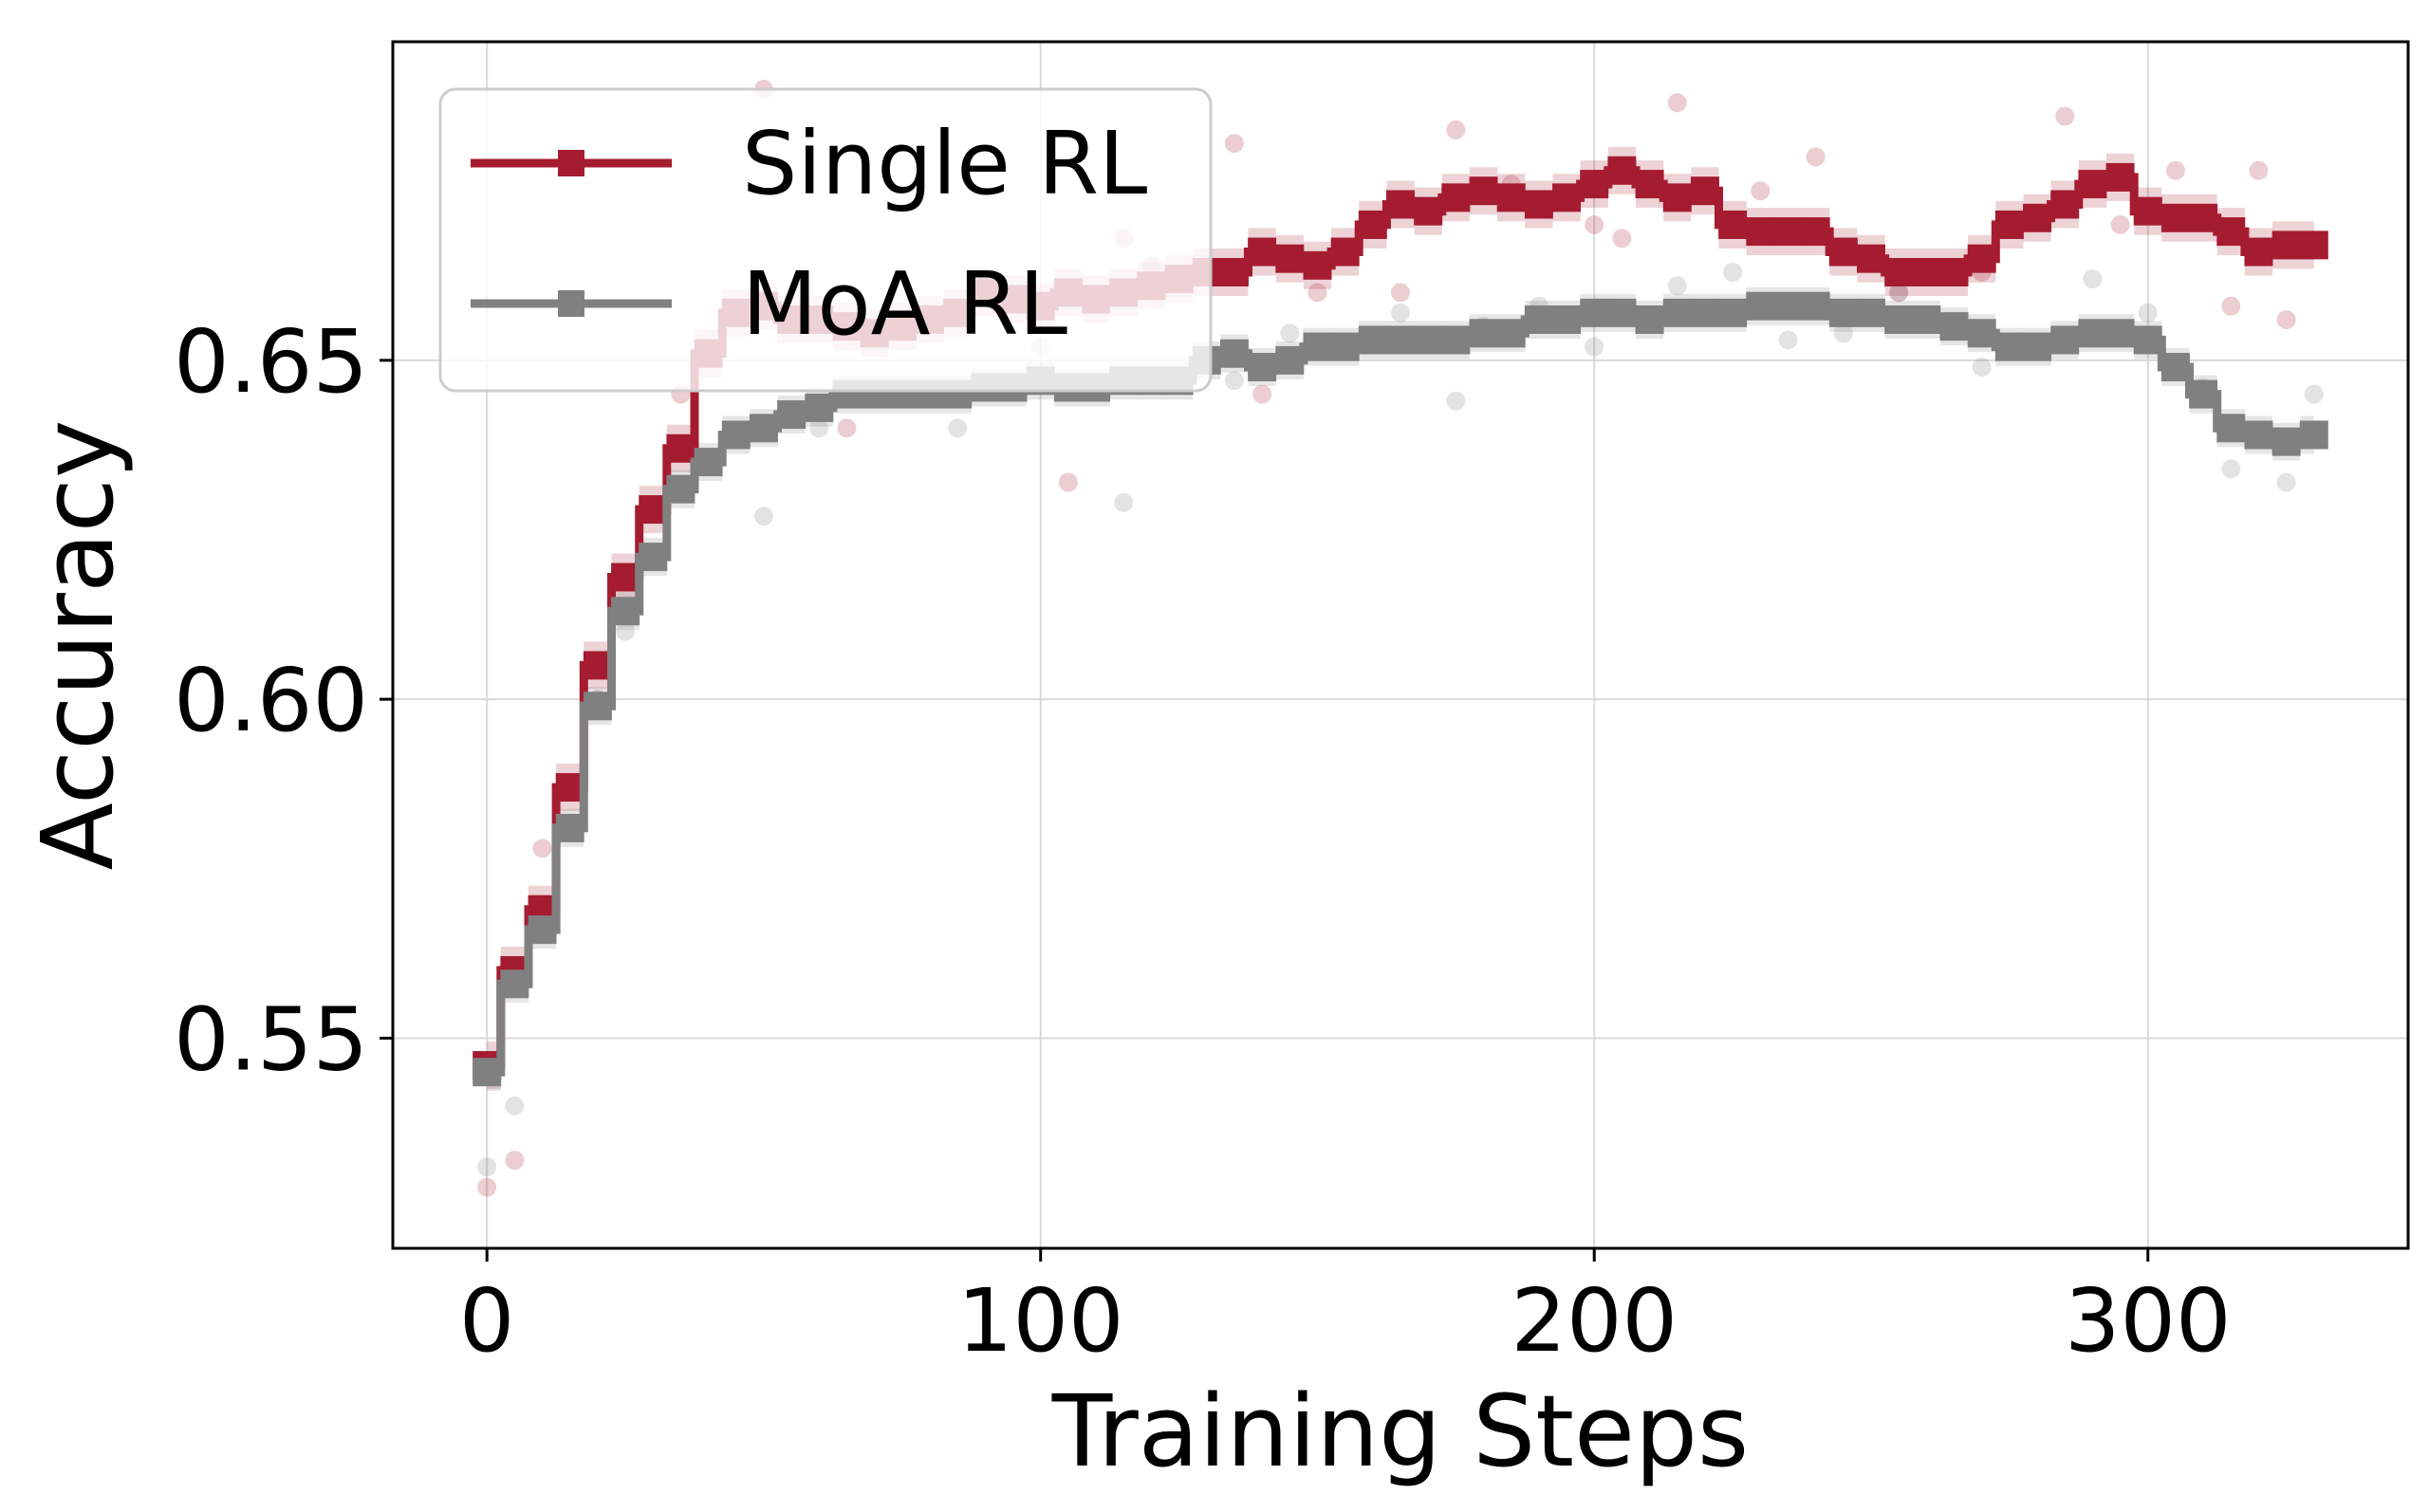 This screenshot has height=1512, width=2429. I want to click on x-tick-label: 0, so click(487, 1321).